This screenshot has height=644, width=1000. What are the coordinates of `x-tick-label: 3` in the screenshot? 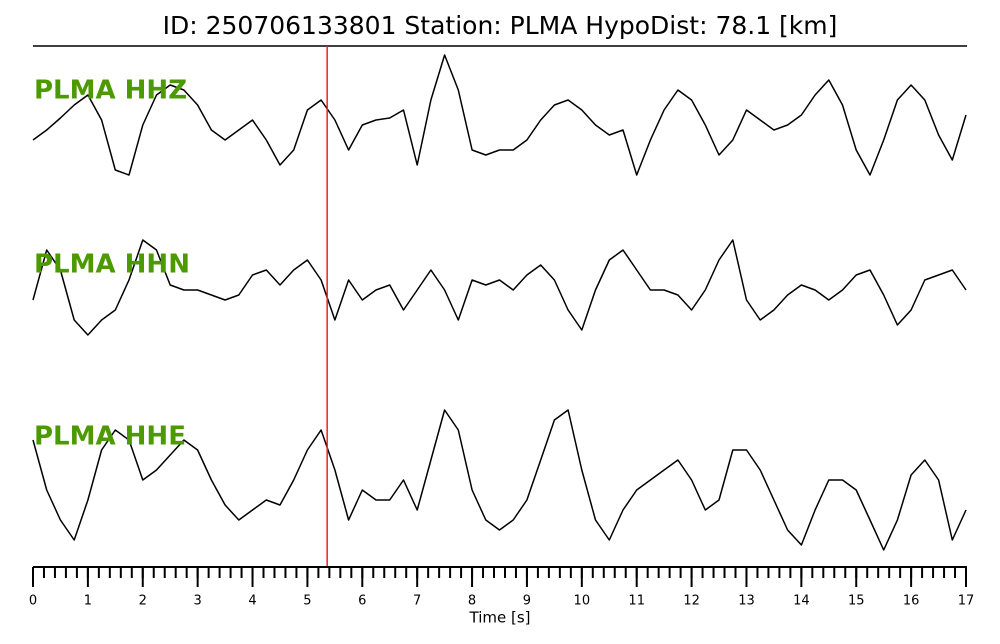 It's located at (198, 601).